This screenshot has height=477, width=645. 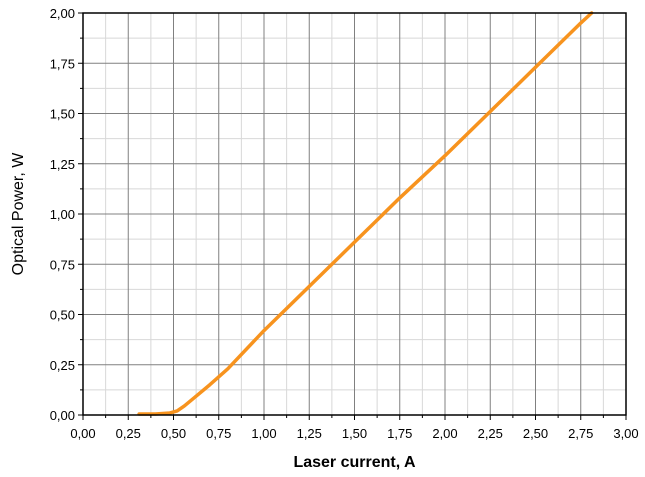 I want to click on y-tick-label: 1,25, so click(x=62, y=164).